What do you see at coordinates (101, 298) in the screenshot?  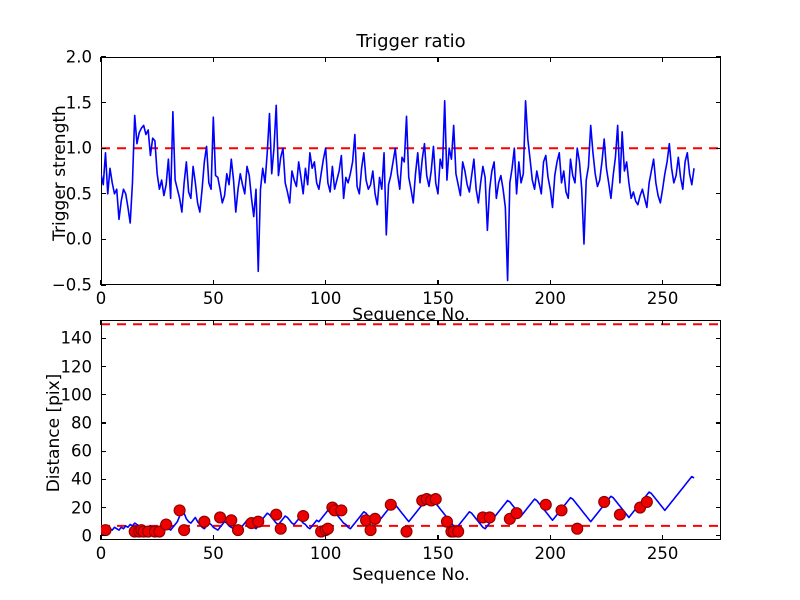 I see `x-tick-label: 0` at bounding box center [101, 298].